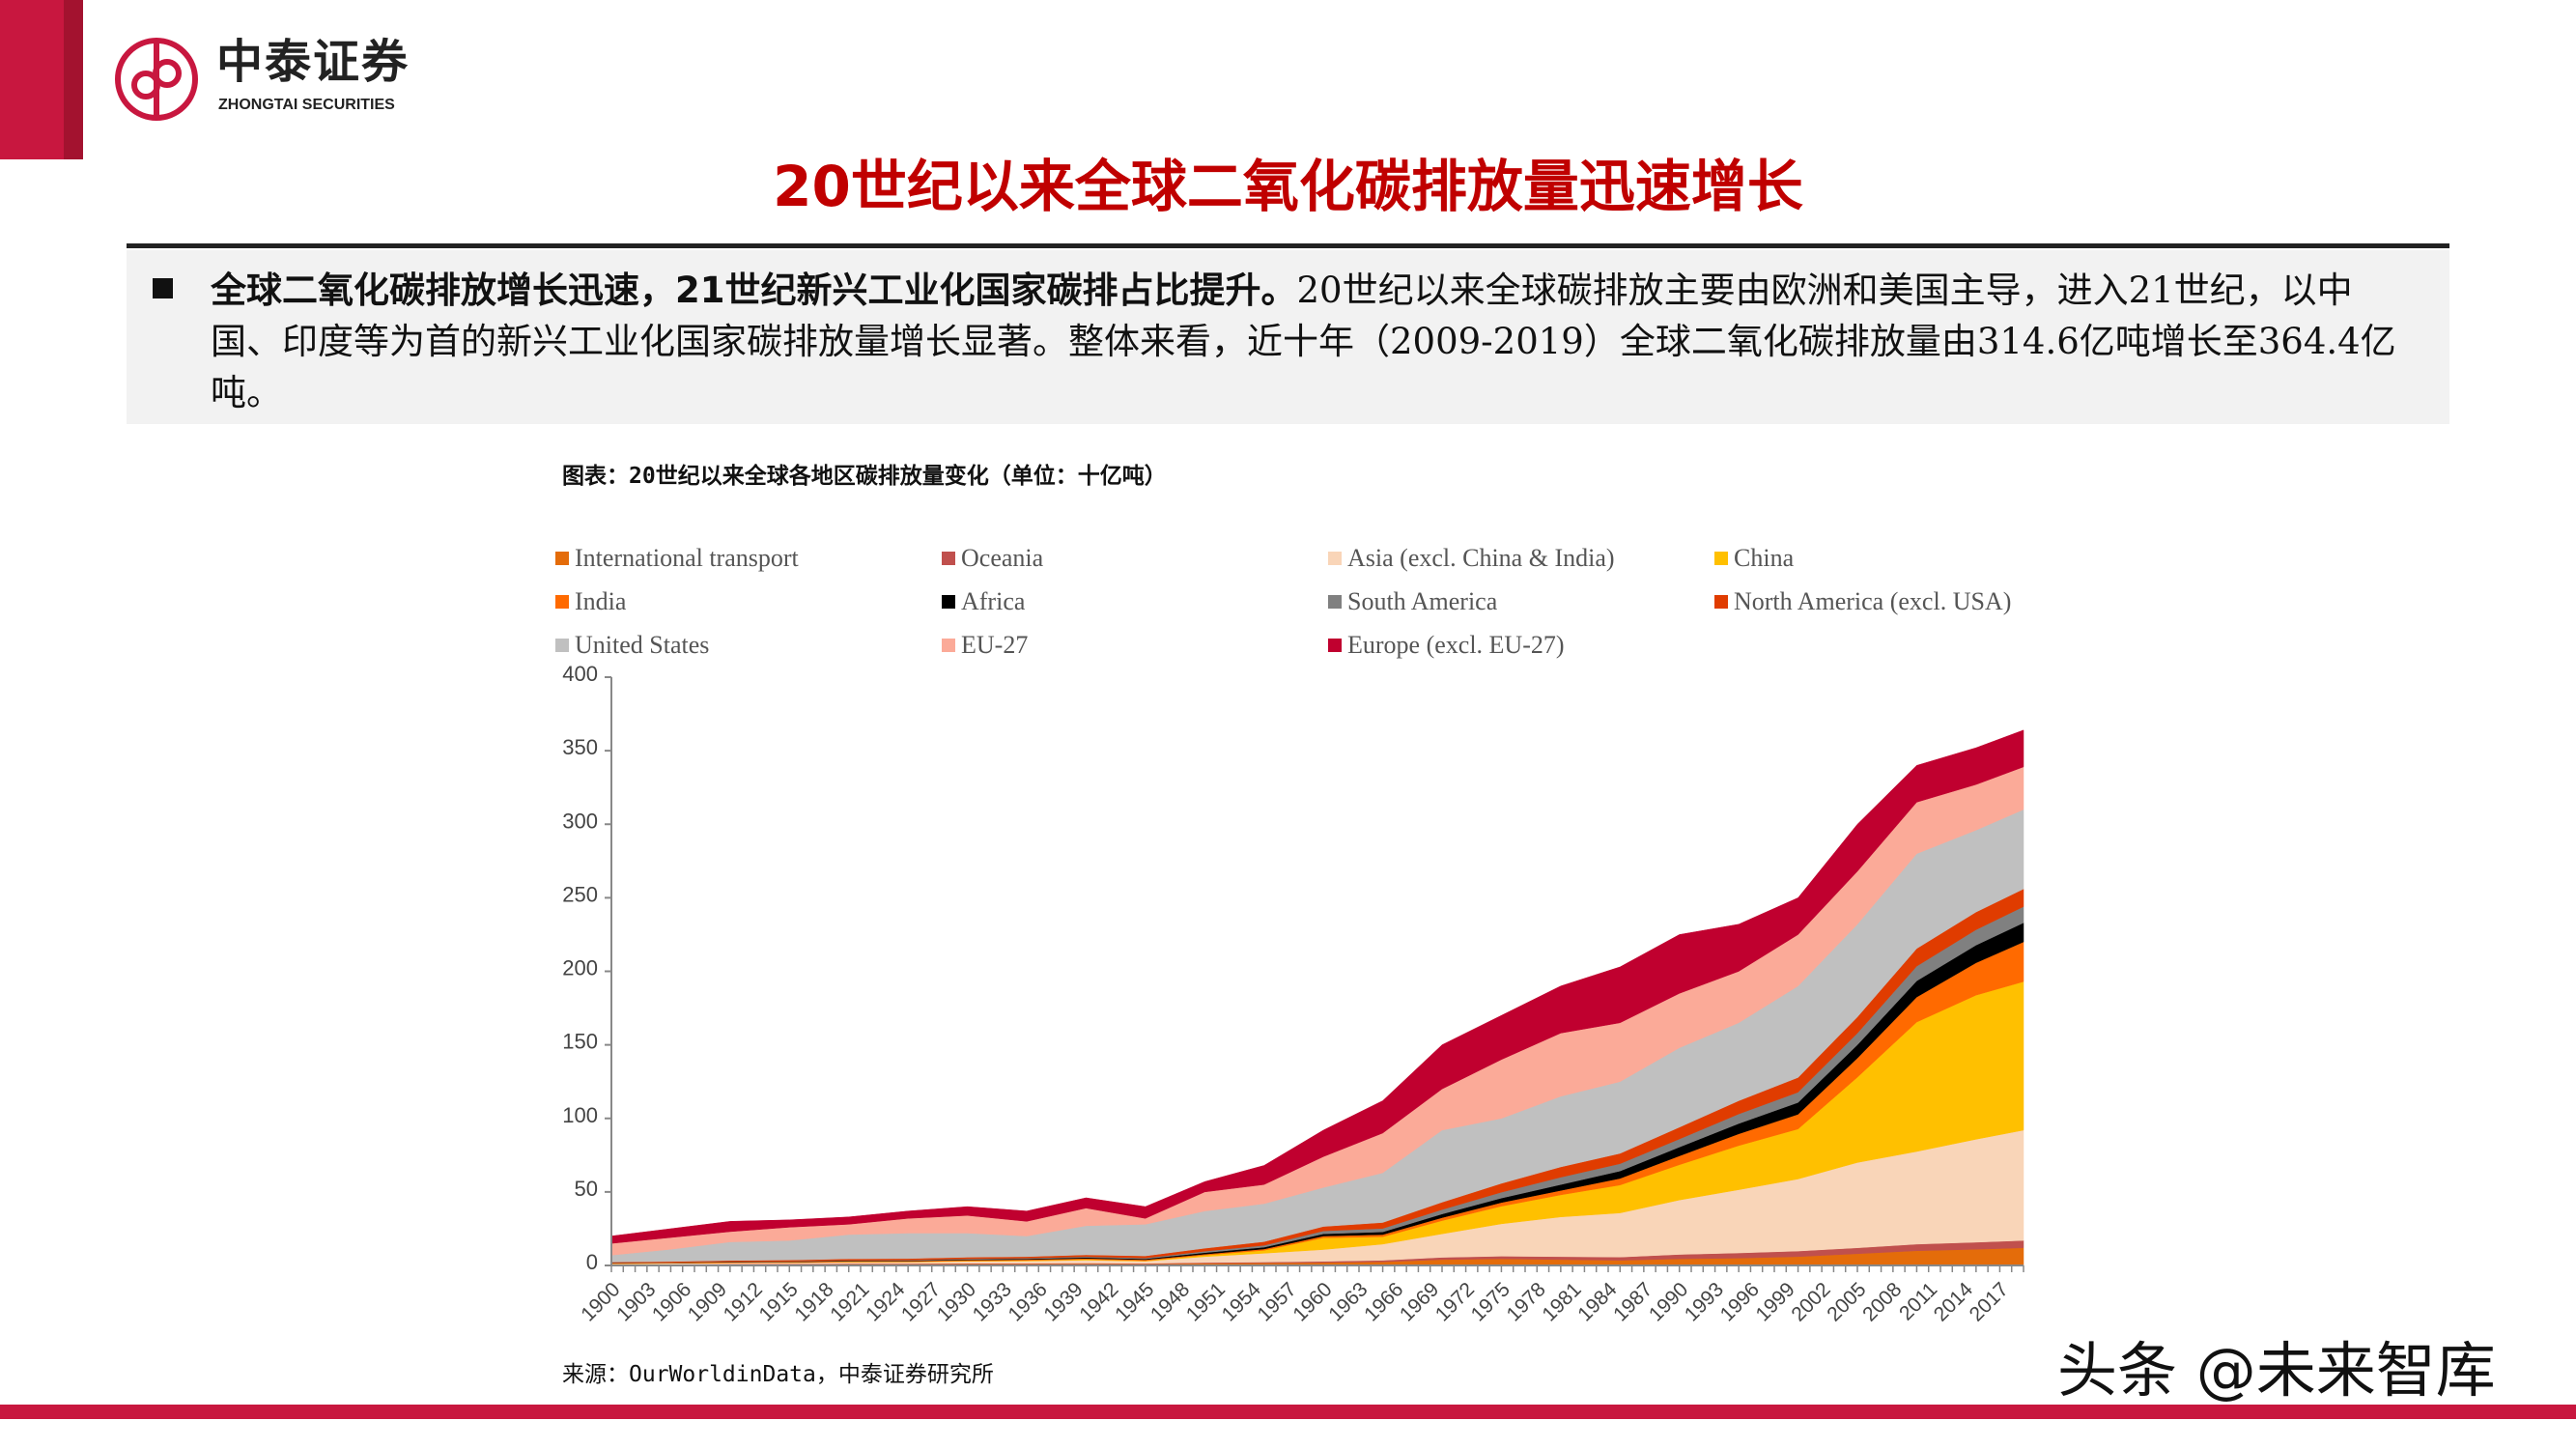 Image resolution: width=2576 pixels, height=1449 pixels. I want to click on y-tick-label: 100, so click(580, 1115).